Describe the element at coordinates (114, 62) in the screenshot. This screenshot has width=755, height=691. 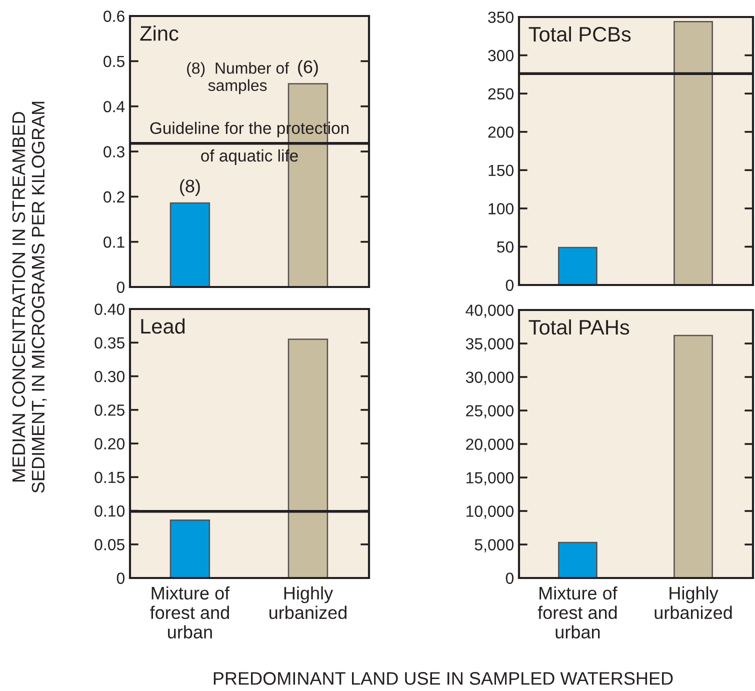
I see `y-tick-label: 0.5` at that location.